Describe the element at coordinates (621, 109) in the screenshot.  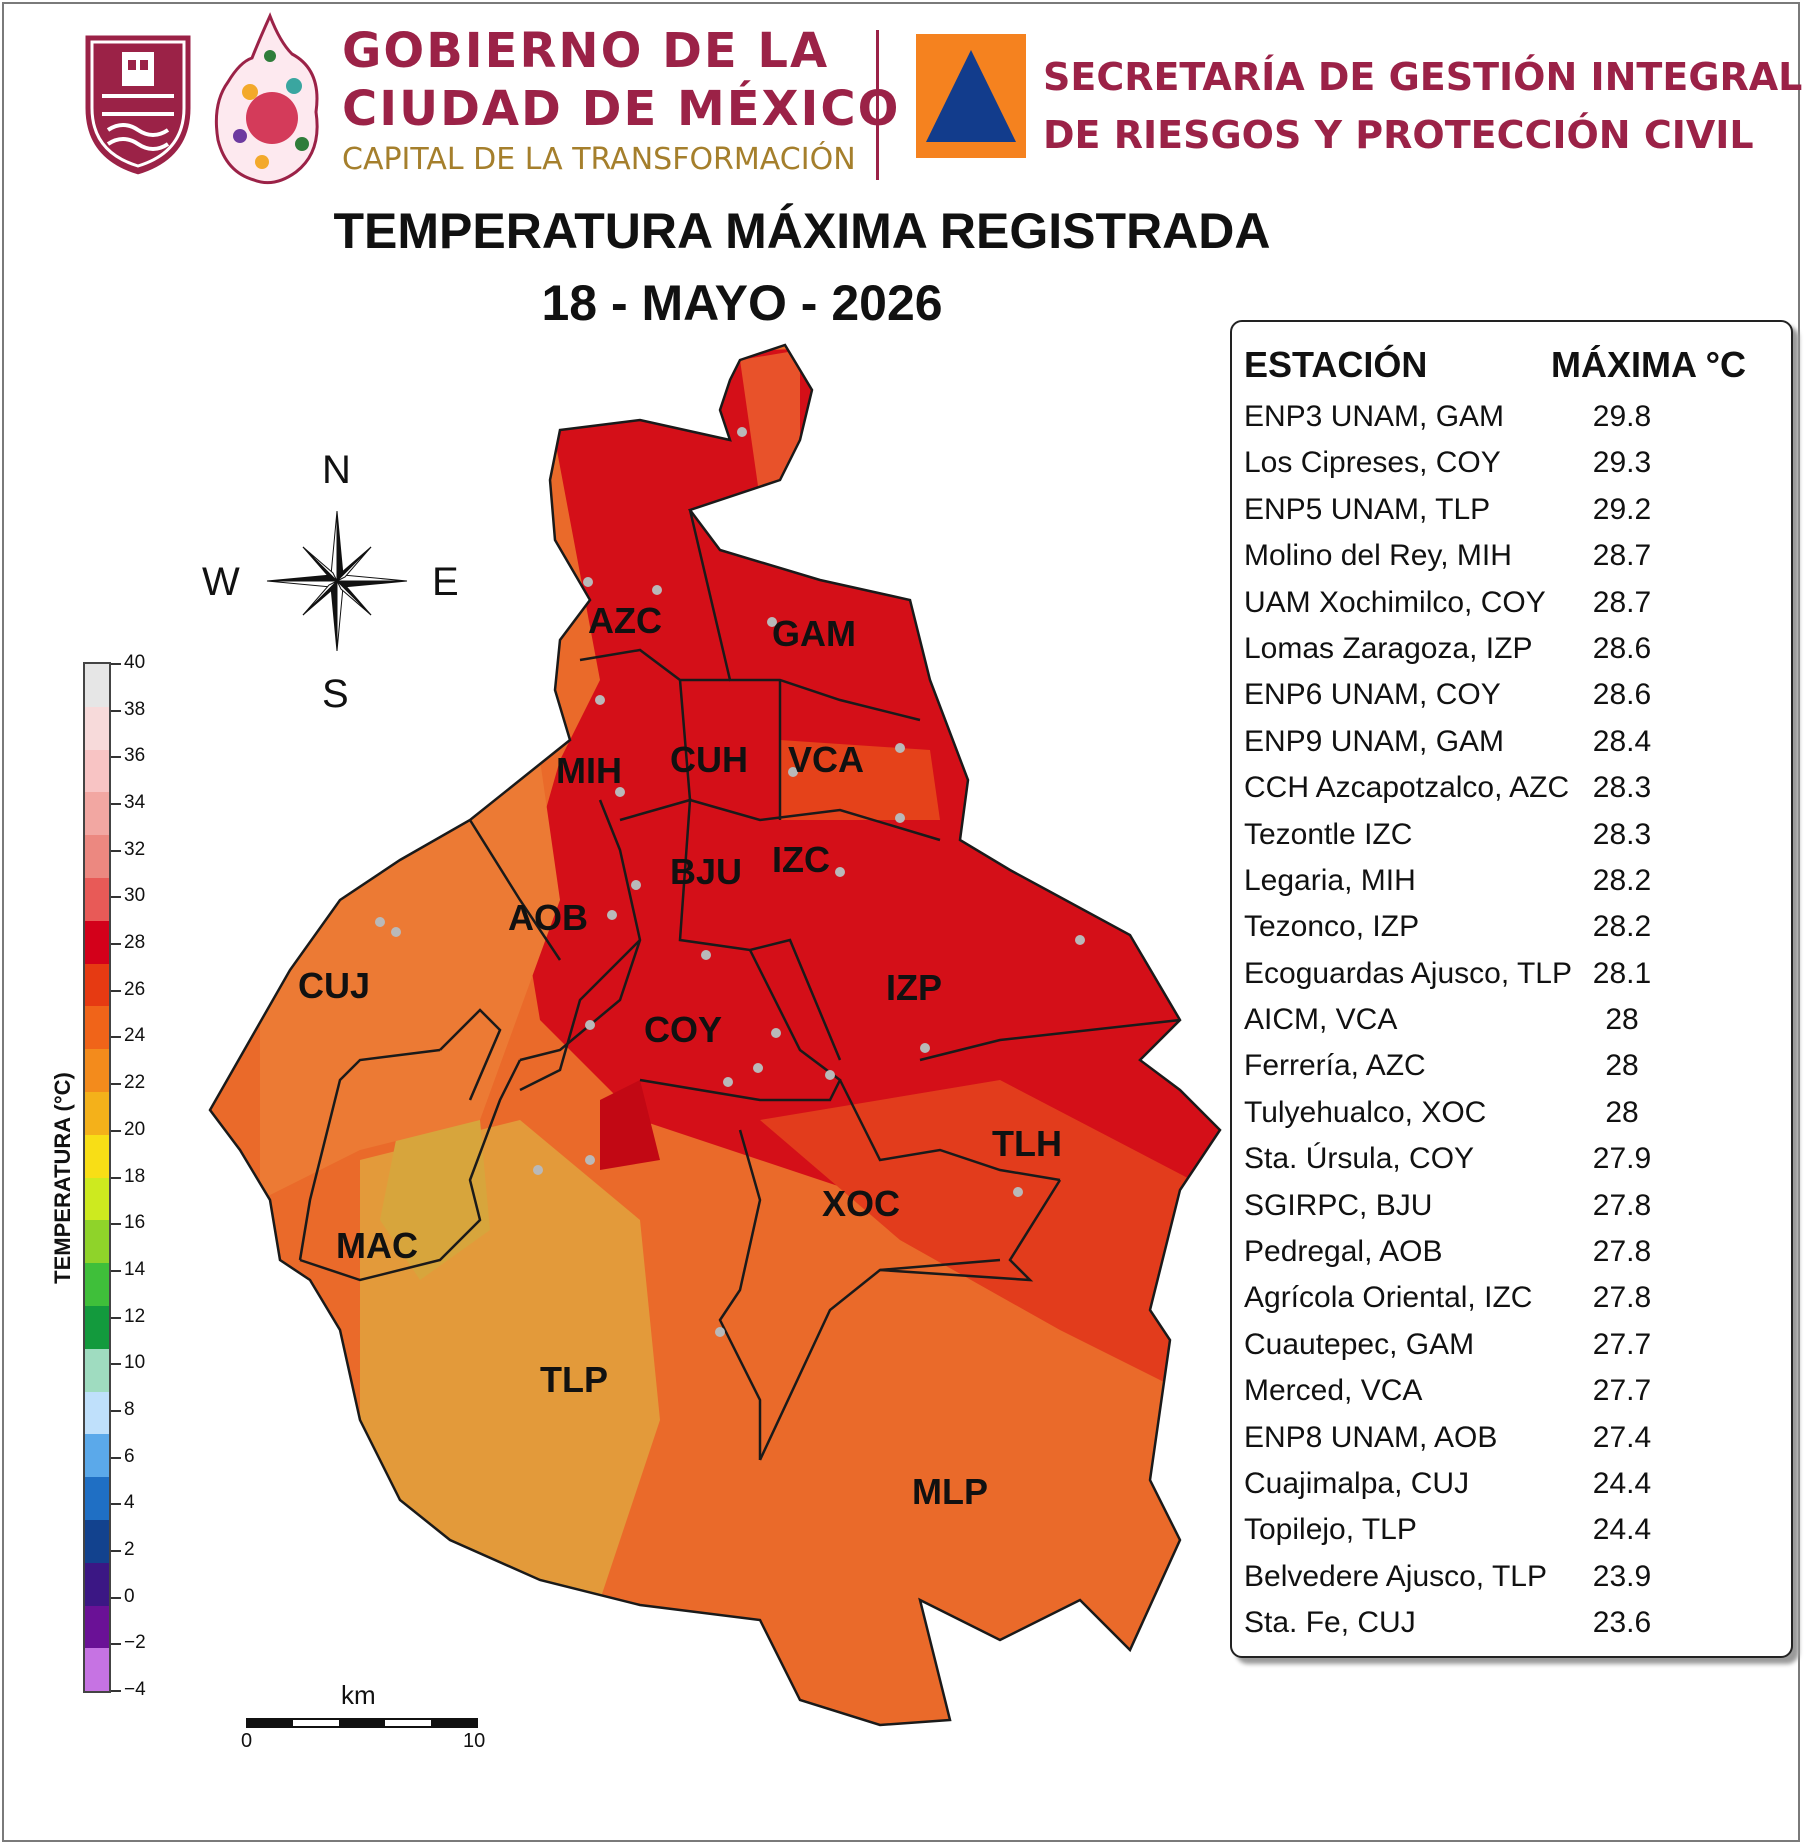
I see `gov-line-2: CIUDAD DE MÉXICO` at that location.